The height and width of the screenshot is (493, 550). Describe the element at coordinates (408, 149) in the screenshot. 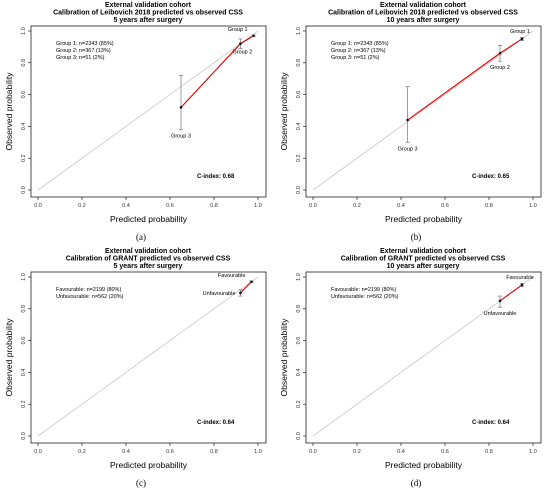

I see `point-label: Group 3` at that location.